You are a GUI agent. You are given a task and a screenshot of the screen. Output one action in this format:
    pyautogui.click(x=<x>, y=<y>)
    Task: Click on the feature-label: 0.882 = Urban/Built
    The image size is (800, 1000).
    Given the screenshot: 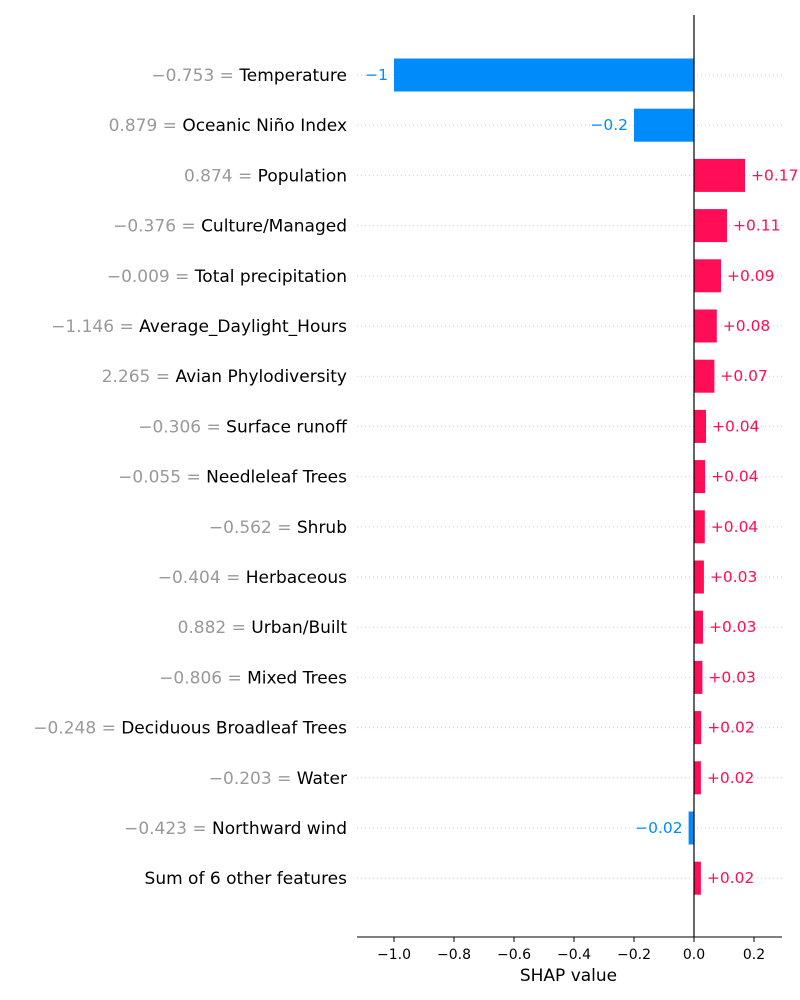 What is the action you would take?
    pyautogui.click(x=263, y=628)
    